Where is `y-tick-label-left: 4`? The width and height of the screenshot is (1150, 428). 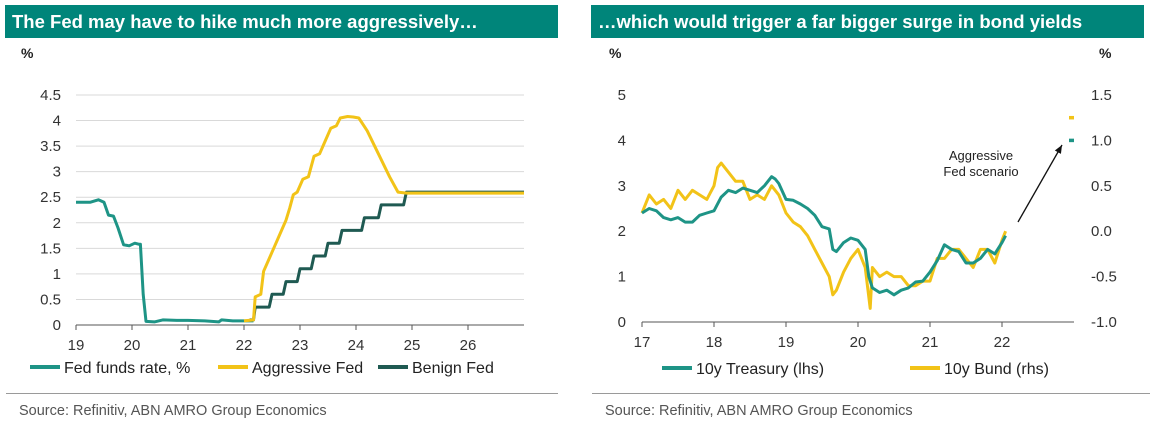 y-tick-label-left: 4 is located at coordinates (622, 140).